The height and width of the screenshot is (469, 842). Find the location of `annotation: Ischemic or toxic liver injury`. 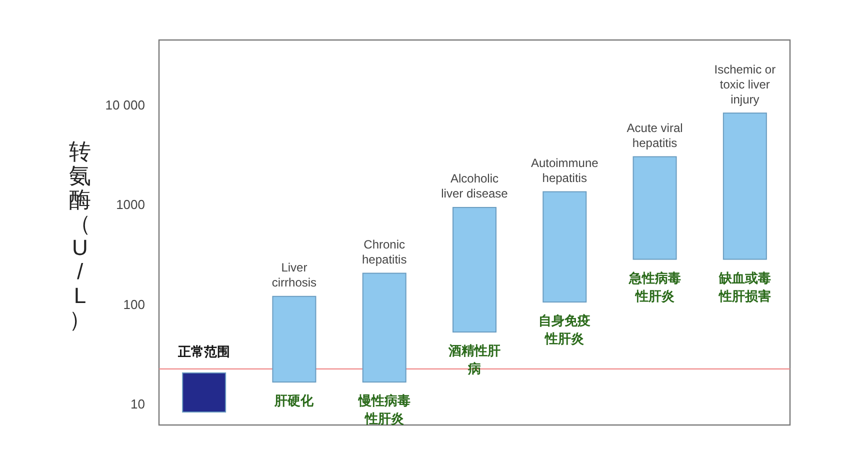

annotation: Ischemic or toxic liver injury is located at coordinates (745, 84).